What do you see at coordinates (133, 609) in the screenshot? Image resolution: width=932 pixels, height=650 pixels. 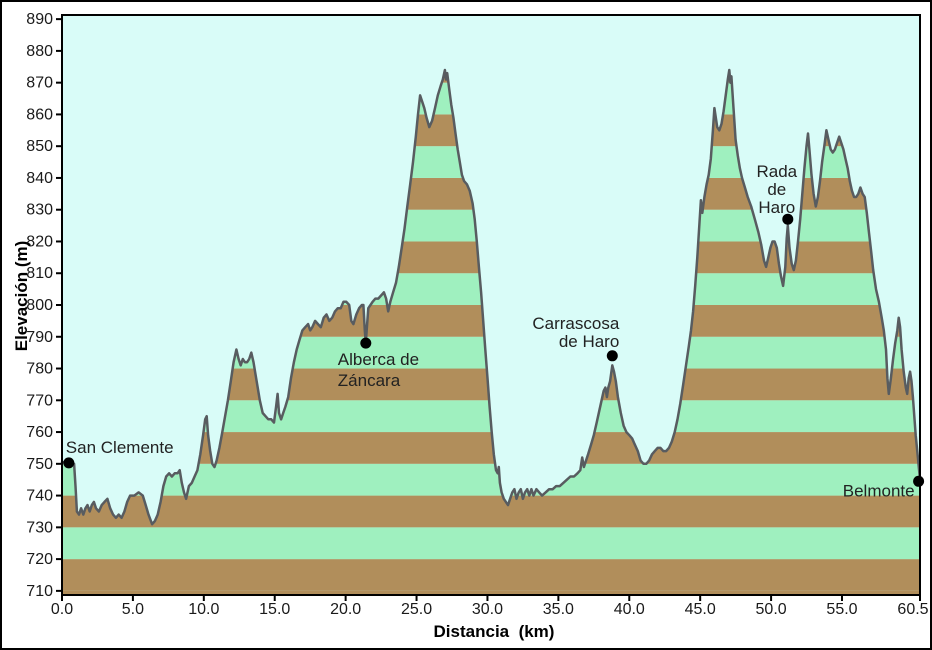 I see `x-axis-tick-label: 5.0` at bounding box center [133, 609].